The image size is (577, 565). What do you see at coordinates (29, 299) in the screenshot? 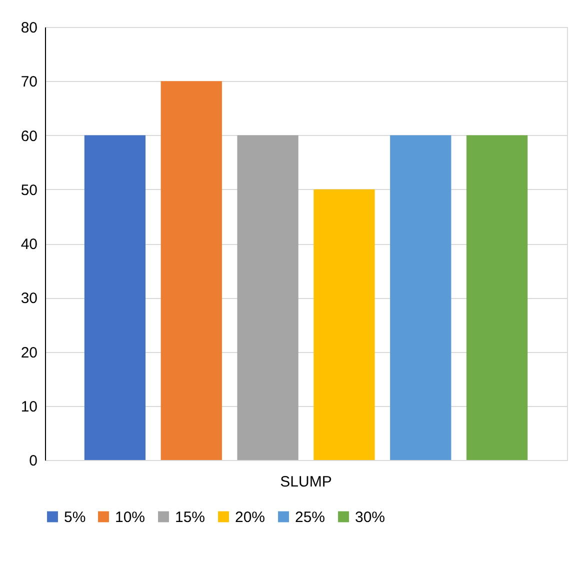
I see `y-tick-label: 30` at bounding box center [29, 299].